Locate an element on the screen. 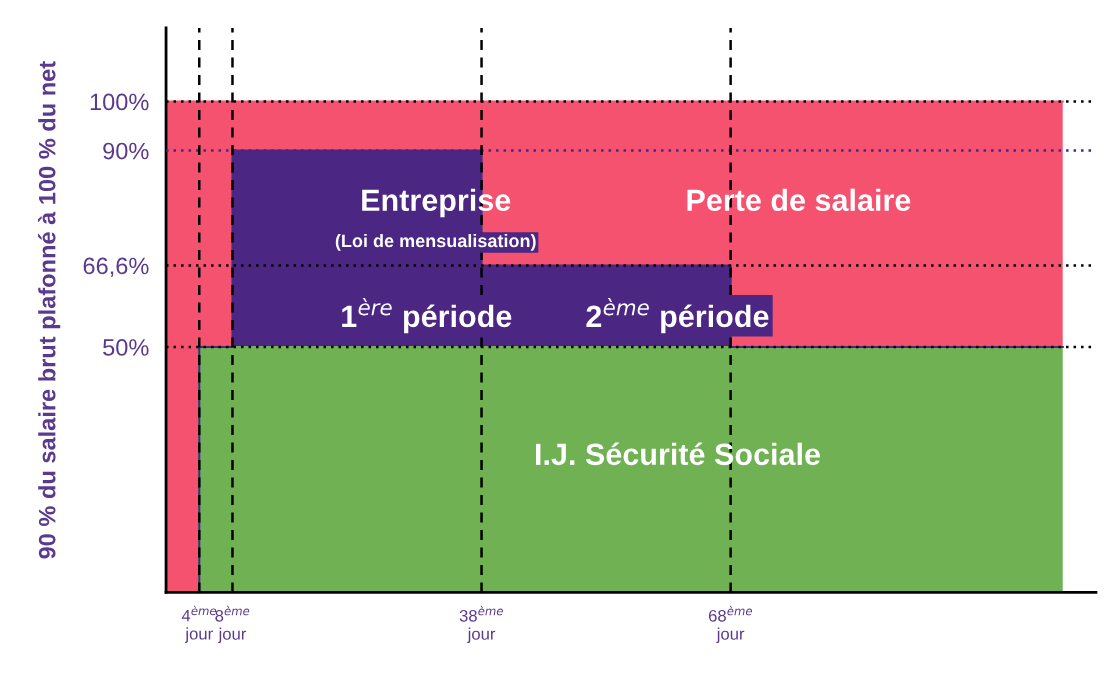 Image resolution: width=1107 pixels, height=697 pixels. annotation: (Loi de mensualisation) is located at coordinates (435, 242).